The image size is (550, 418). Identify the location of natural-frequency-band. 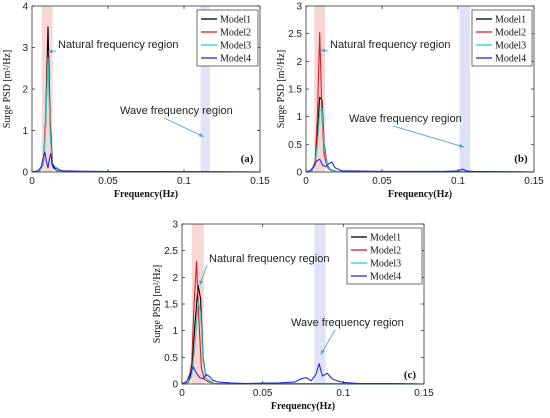
(319, 89).